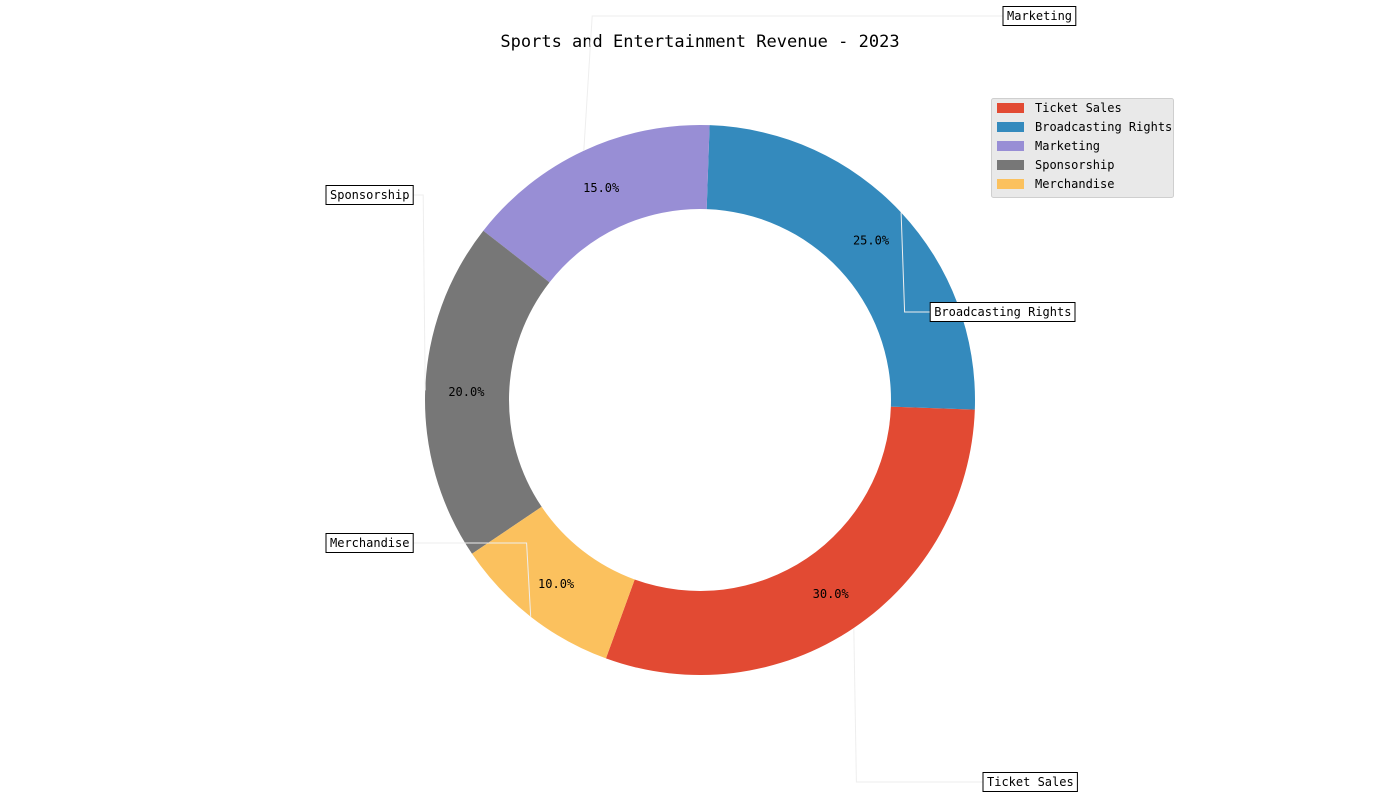 This screenshot has width=1400, height=800. What do you see at coordinates (1074, 165) in the screenshot?
I see `legend-label-sponsorship: Sponsorship` at bounding box center [1074, 165].